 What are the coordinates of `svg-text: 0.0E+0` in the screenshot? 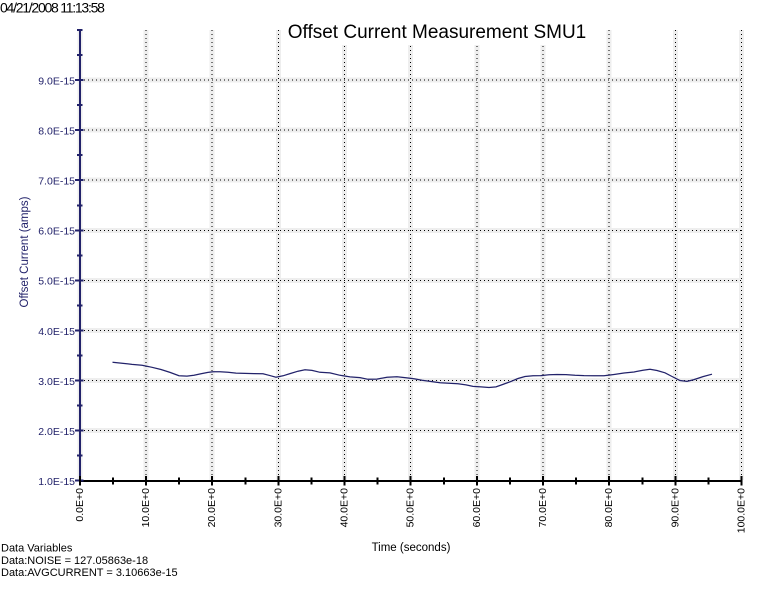 It's located at (80, 505).